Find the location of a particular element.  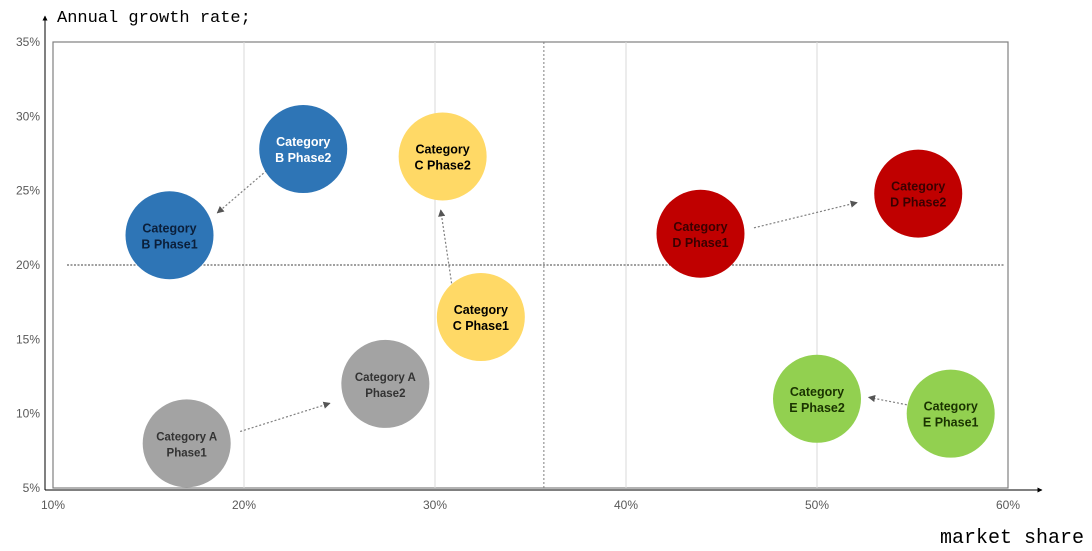

bubble-label-line2: Phase2 is located at coordinates (385, 394).